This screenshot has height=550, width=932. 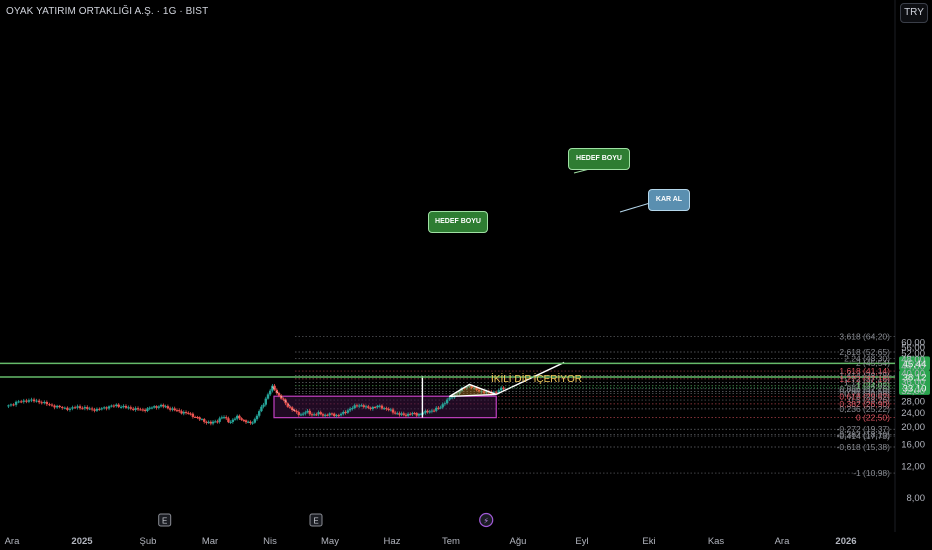 I want to click on fib-level-label: 2 (45,54), so click(x=873, y=363).